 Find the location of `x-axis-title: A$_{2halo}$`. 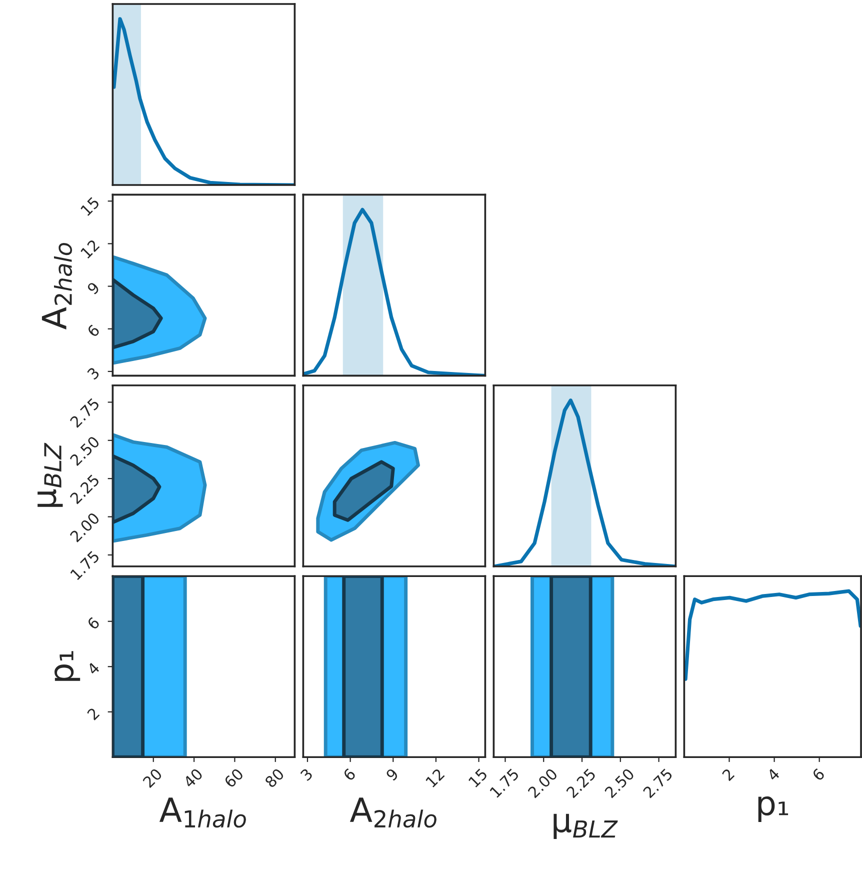

x-axis-title: A$_{2halo}$ is located at coordinates (393, 813).